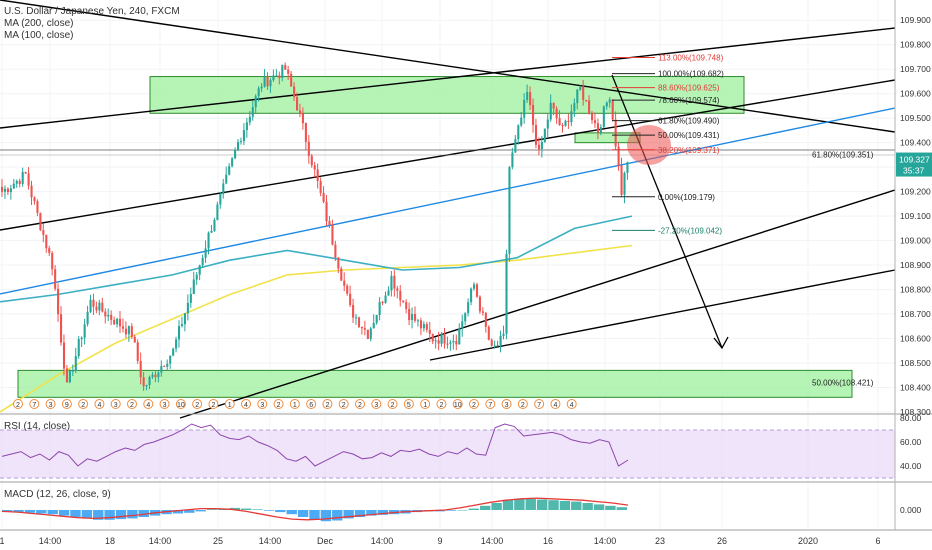 The width and height of the screenshot is (932, 550). Describe the element at coordinates (689, 121) in the screenshot. I see `fib-label: 61.80%(109.490)` at that location.